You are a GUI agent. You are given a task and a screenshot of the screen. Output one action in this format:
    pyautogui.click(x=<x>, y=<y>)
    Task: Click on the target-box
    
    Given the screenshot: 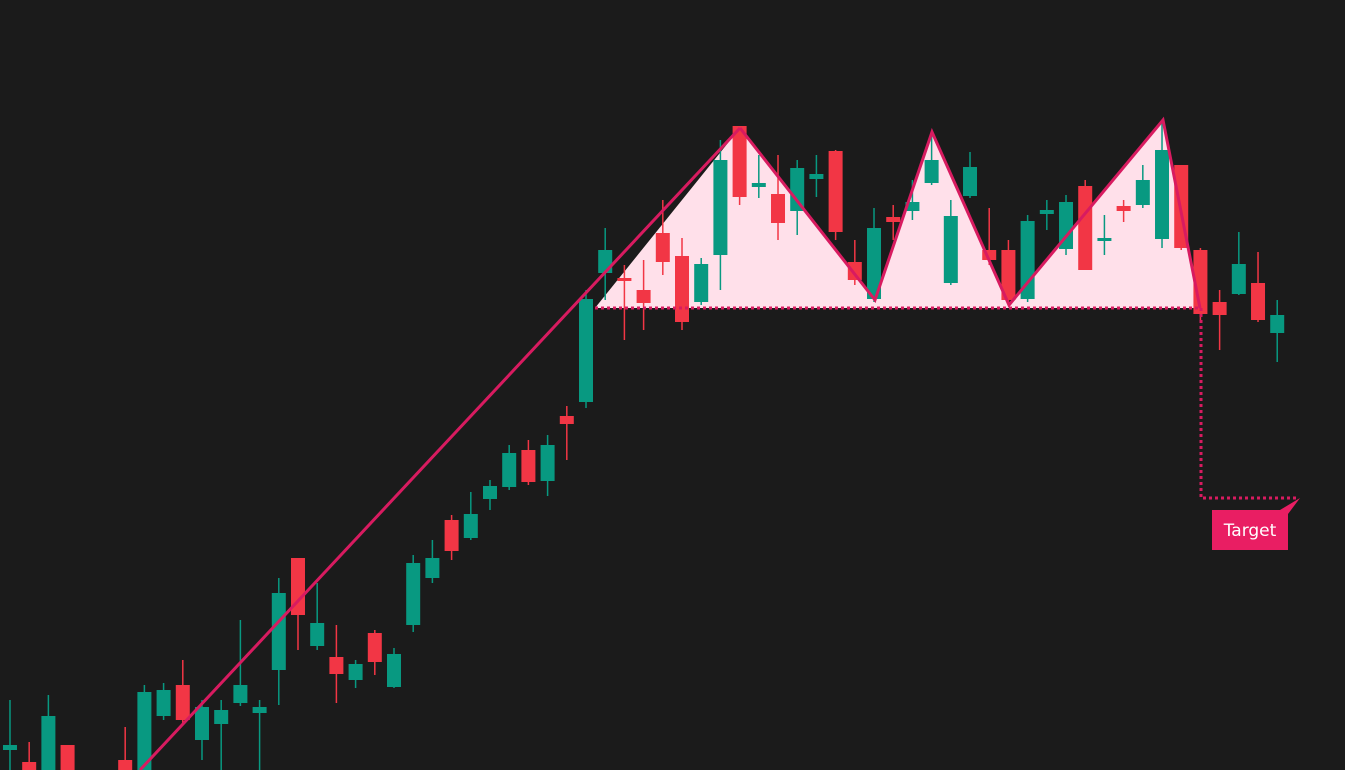 What is the action you would take?
    pyautogui.click(x=1256, y=524)
    